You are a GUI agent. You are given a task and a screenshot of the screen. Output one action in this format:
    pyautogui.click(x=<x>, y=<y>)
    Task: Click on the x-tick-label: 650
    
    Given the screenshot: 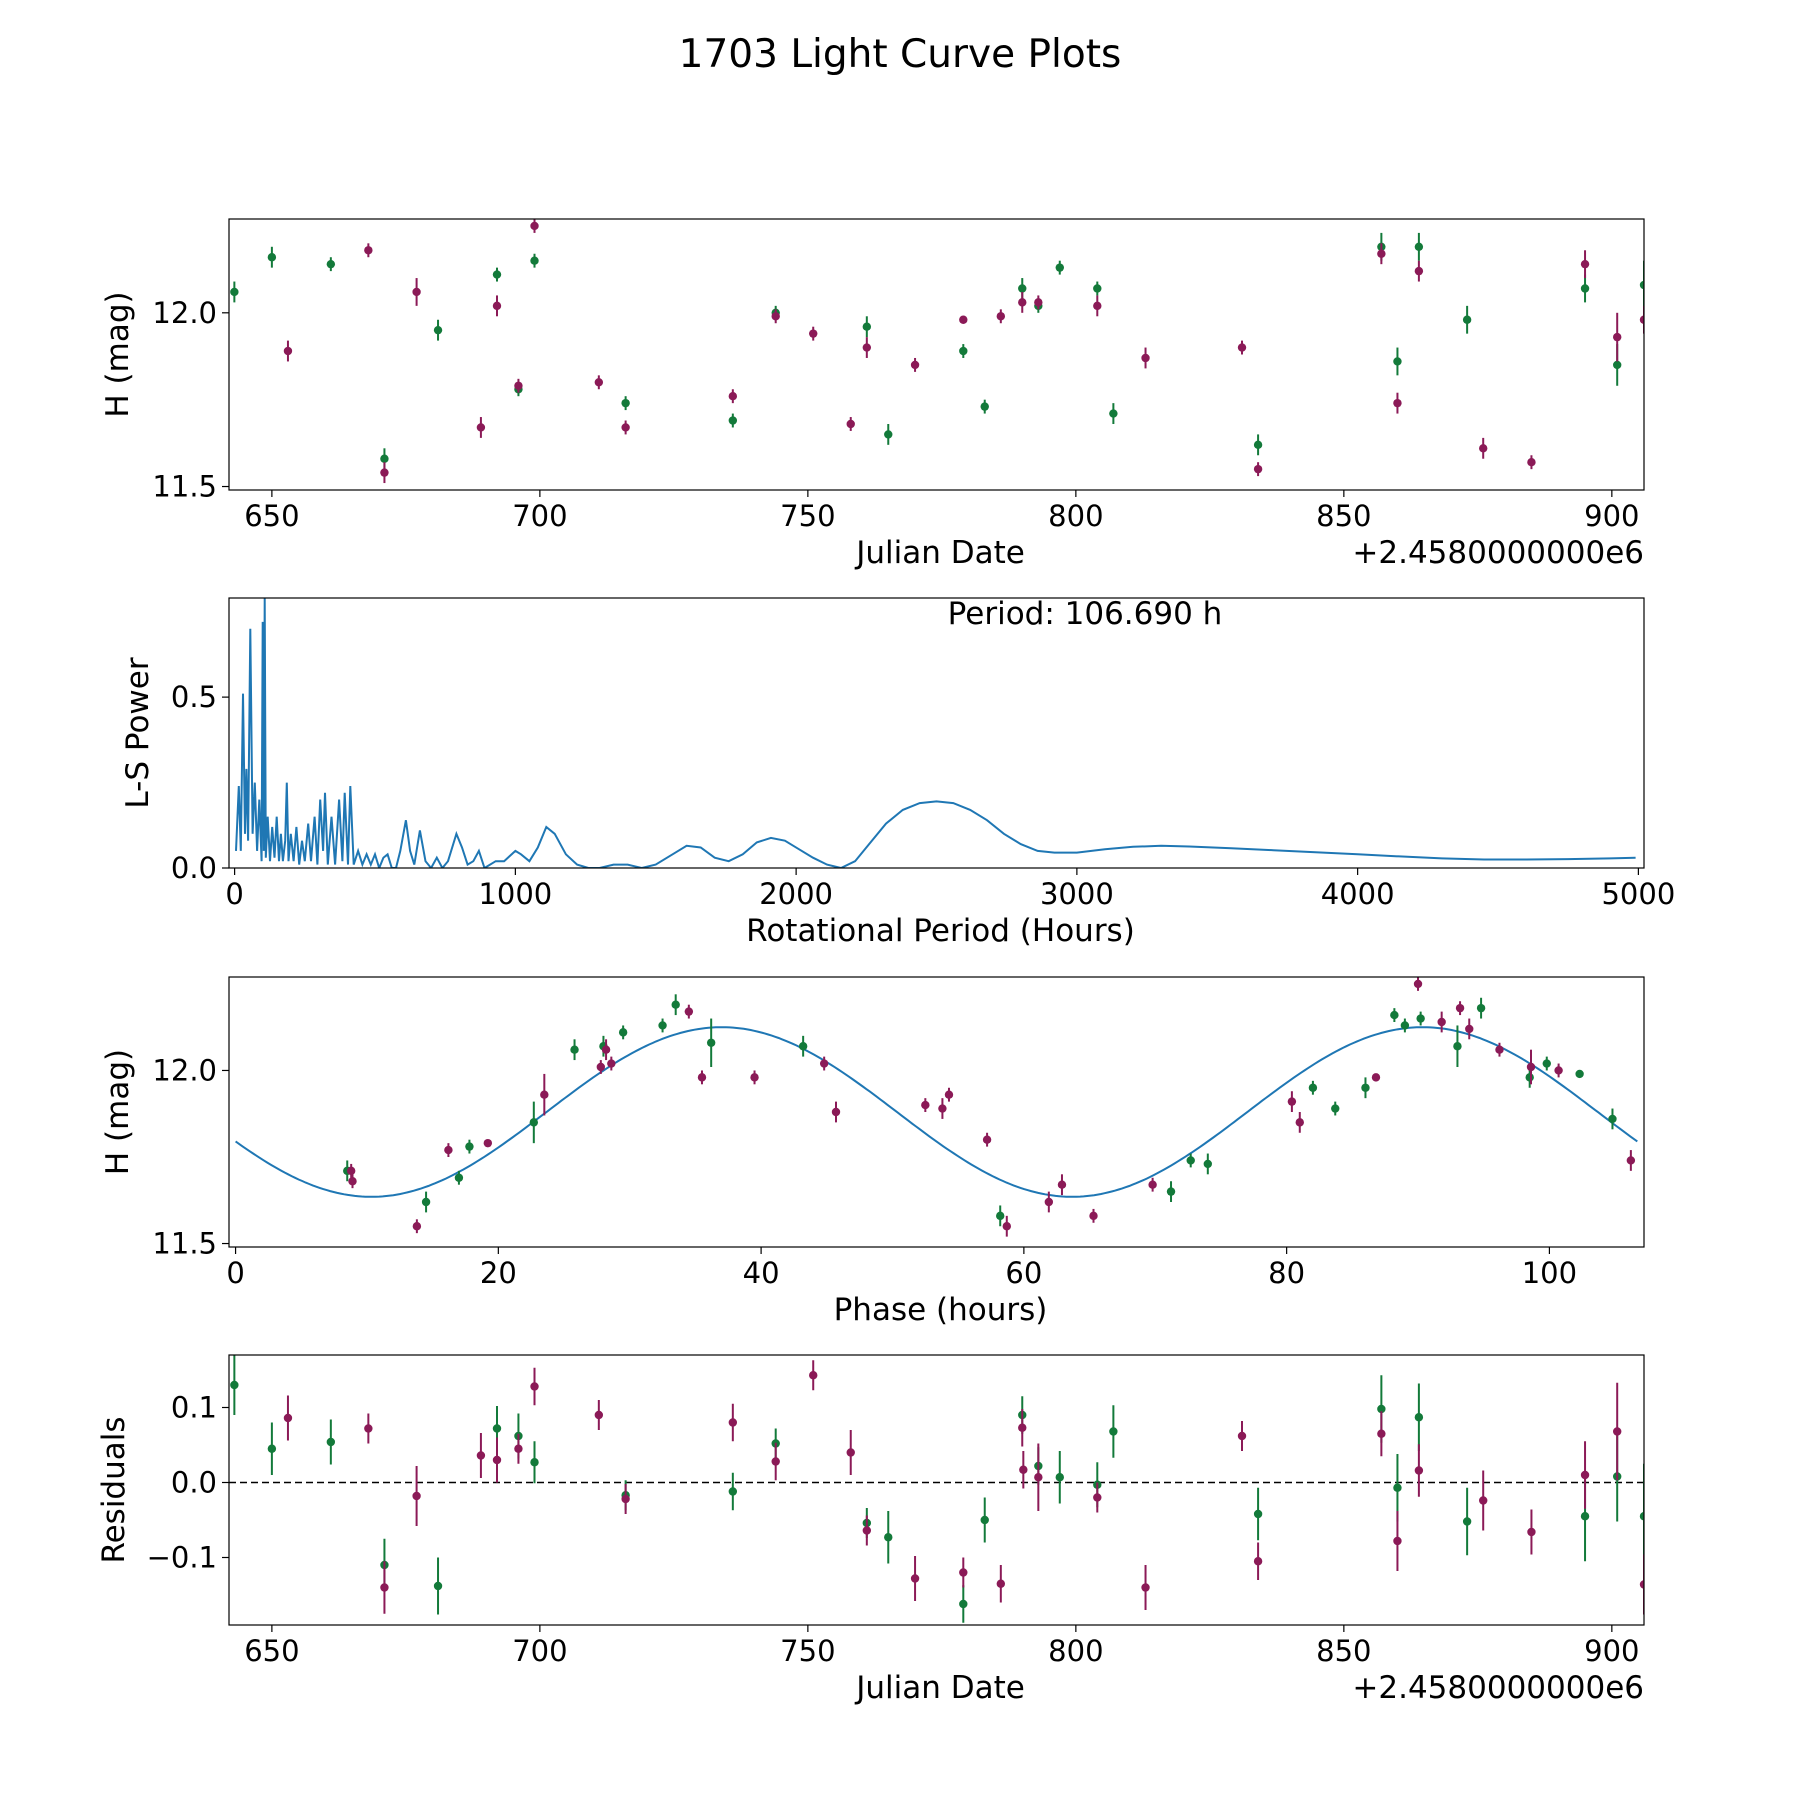 What is the action you would take?
    pyautogui.click(x=271, y=1651)
    